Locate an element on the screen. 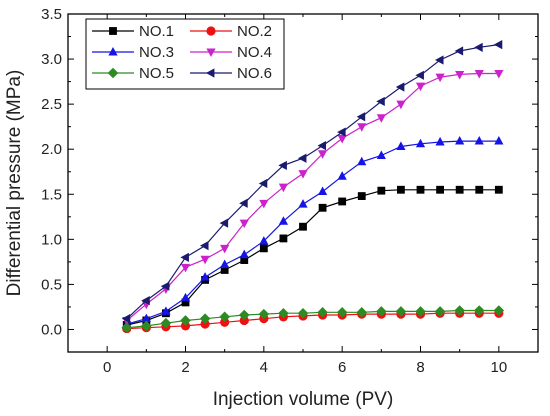 The image size is (550, 416). legend-label: NO.1 is located at coordinates (156, 31).